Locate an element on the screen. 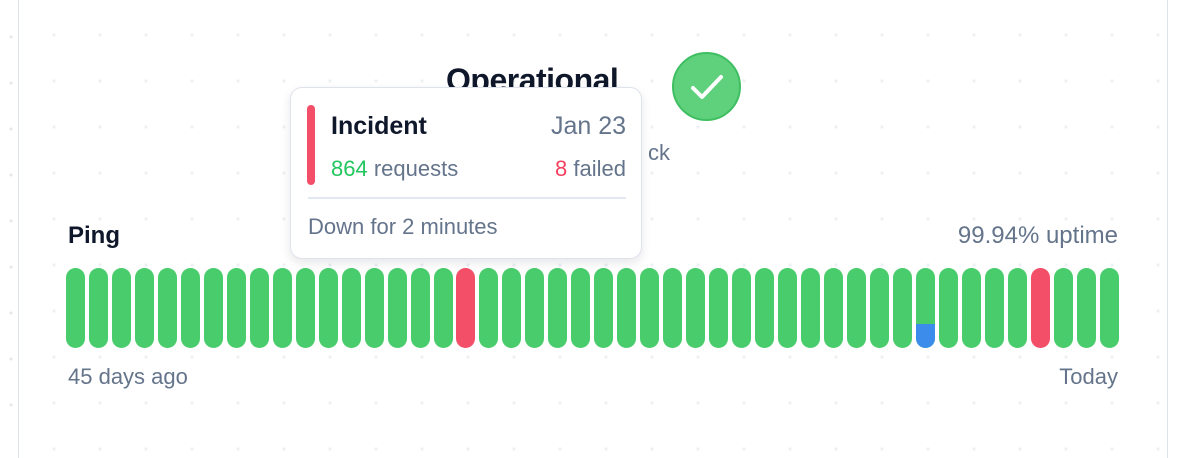  monitor-name: Ping is located at coordinates (94, 235).